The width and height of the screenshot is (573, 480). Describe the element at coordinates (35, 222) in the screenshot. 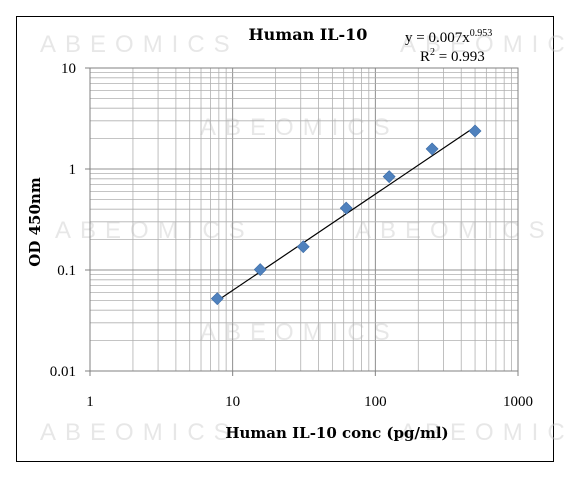

I see `y-axis-title: OD 450nm` at that location.